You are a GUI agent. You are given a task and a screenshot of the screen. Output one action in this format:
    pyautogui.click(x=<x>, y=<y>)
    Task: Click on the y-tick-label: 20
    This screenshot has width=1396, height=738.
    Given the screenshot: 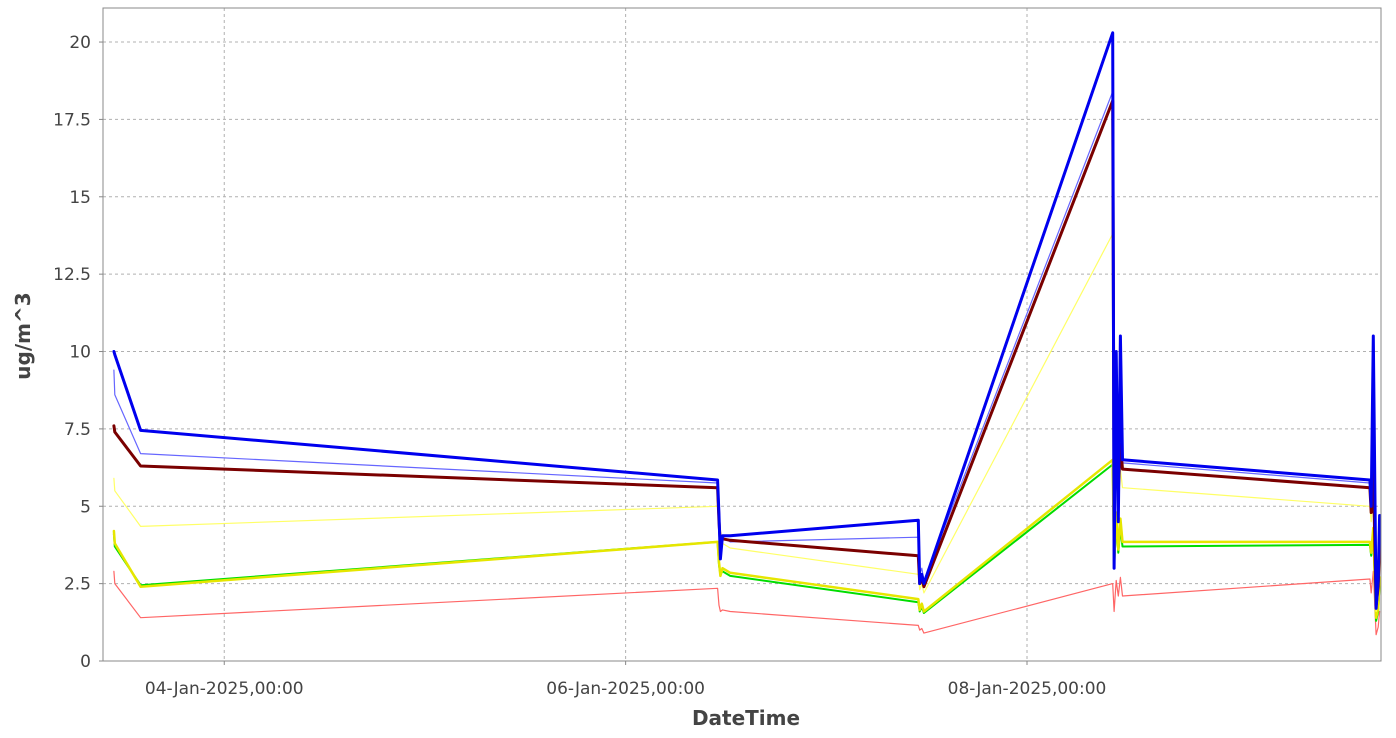 What is the action you would take?
    pyautogui.click(x=80, y=43)
    